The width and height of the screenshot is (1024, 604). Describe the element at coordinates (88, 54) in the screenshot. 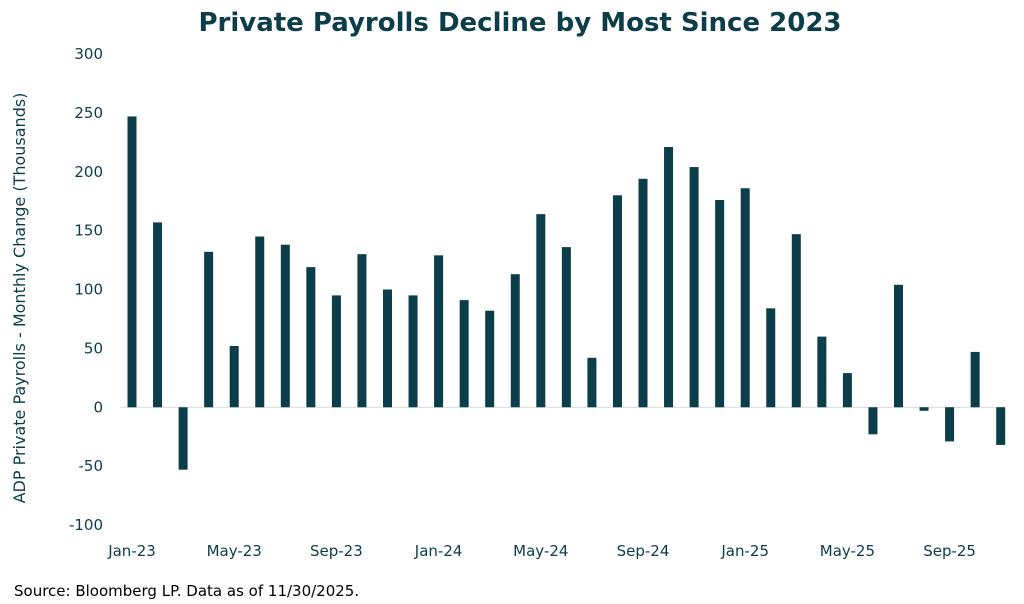

I see `y-tick-label: 300` at that location.